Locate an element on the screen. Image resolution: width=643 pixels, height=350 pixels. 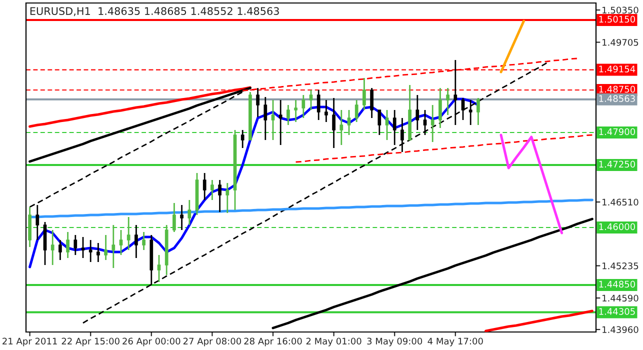
x-tick-label: 4 May 17:00 is located at coordinates (455, 342).